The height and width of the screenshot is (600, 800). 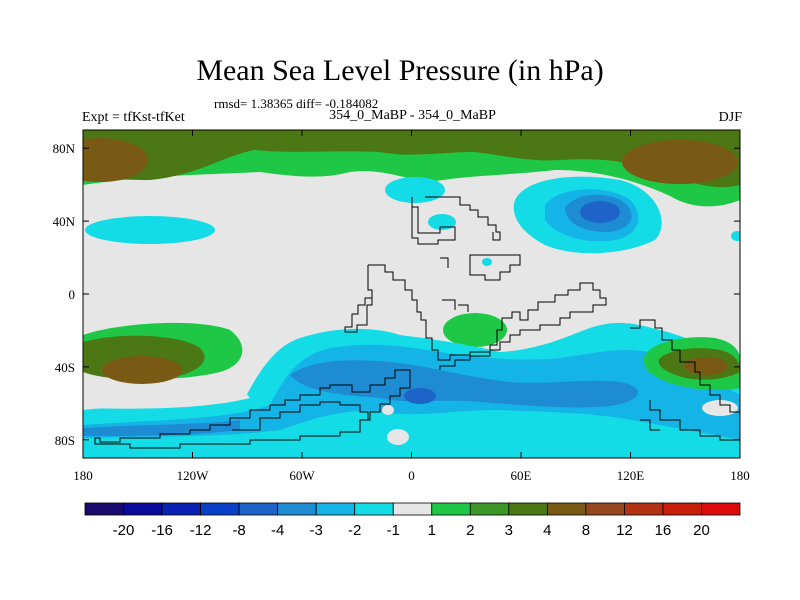 I want to click on na-cyan-patch, so click(x=415, y=190).